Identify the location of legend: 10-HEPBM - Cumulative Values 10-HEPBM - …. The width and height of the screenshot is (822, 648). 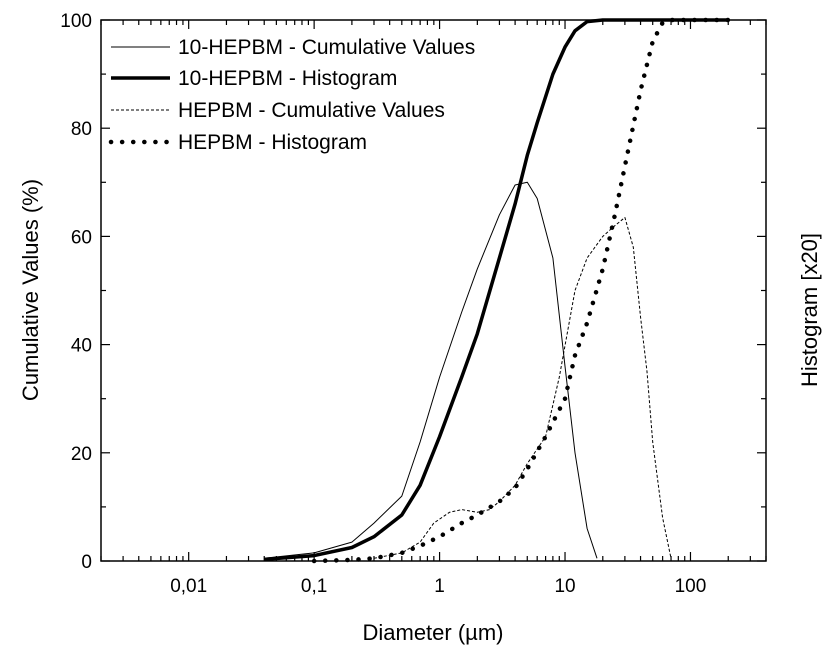
(291, 95).